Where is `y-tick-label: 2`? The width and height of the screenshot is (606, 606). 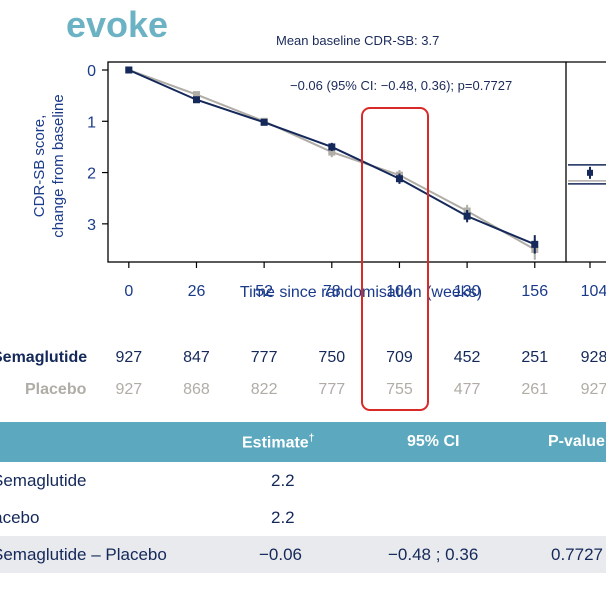
y-tick-label: 2 is located at coordinates (91, 174).